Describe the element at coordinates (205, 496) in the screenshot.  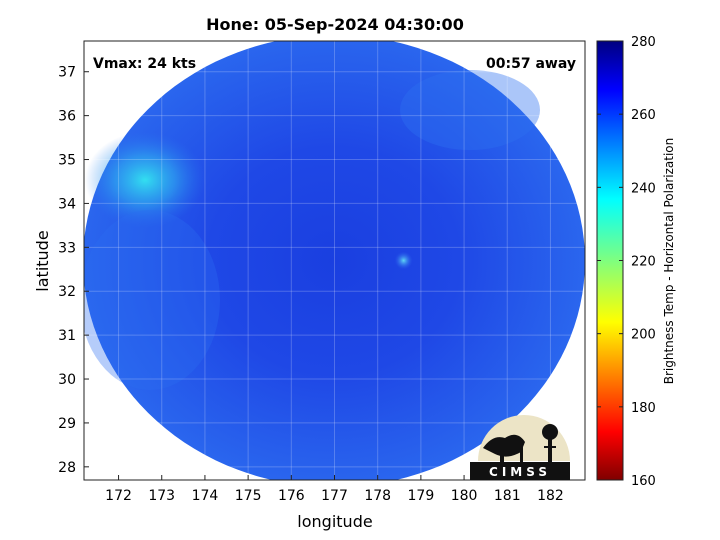
I see `x-tick-label: 174` at that location.